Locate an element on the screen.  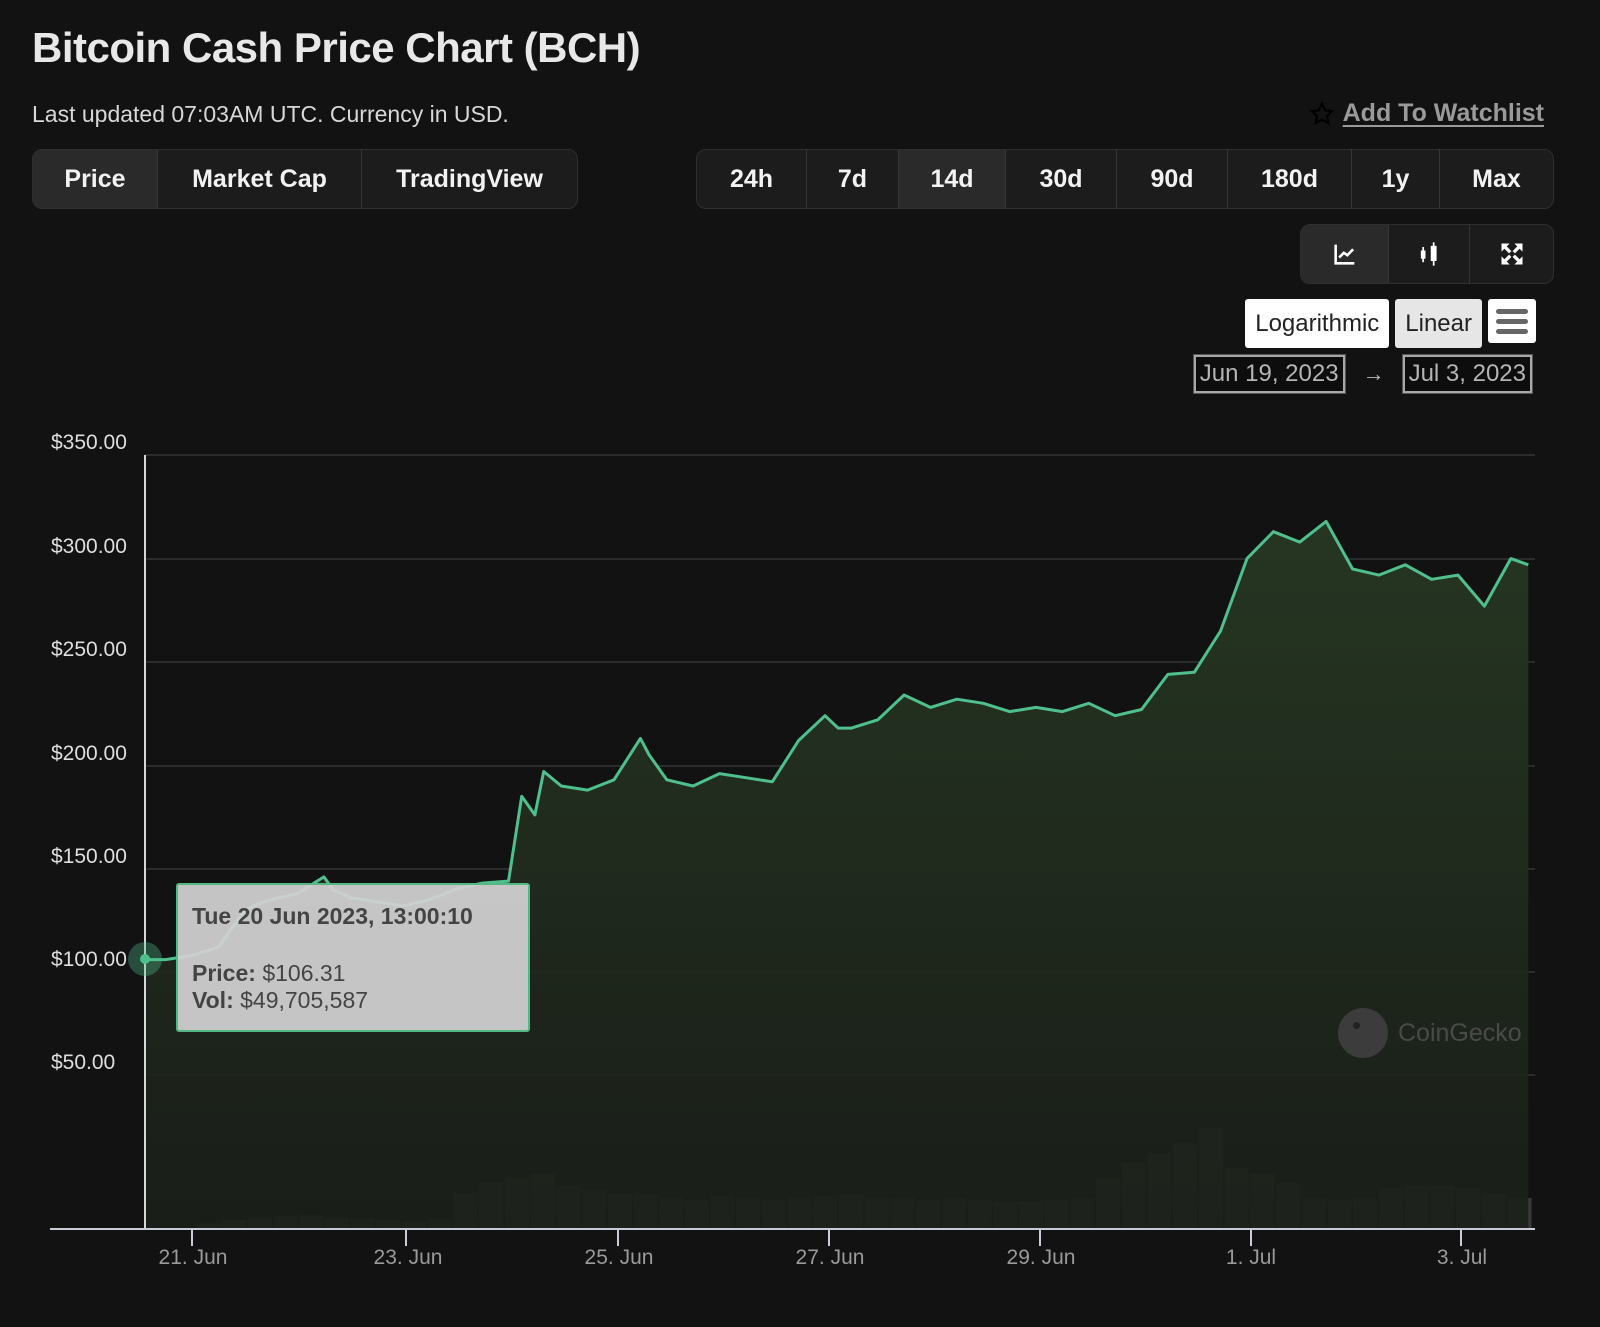
range-14d: 14d is located at coordinates (952, 179).